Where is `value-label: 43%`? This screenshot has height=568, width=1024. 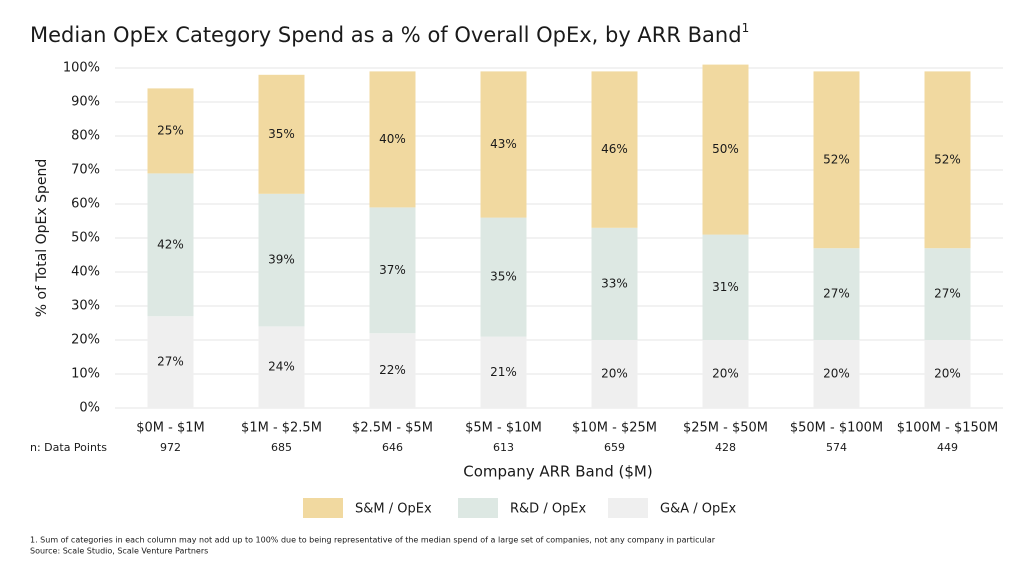 value-label: 43% is located at coordinates (503, 144).